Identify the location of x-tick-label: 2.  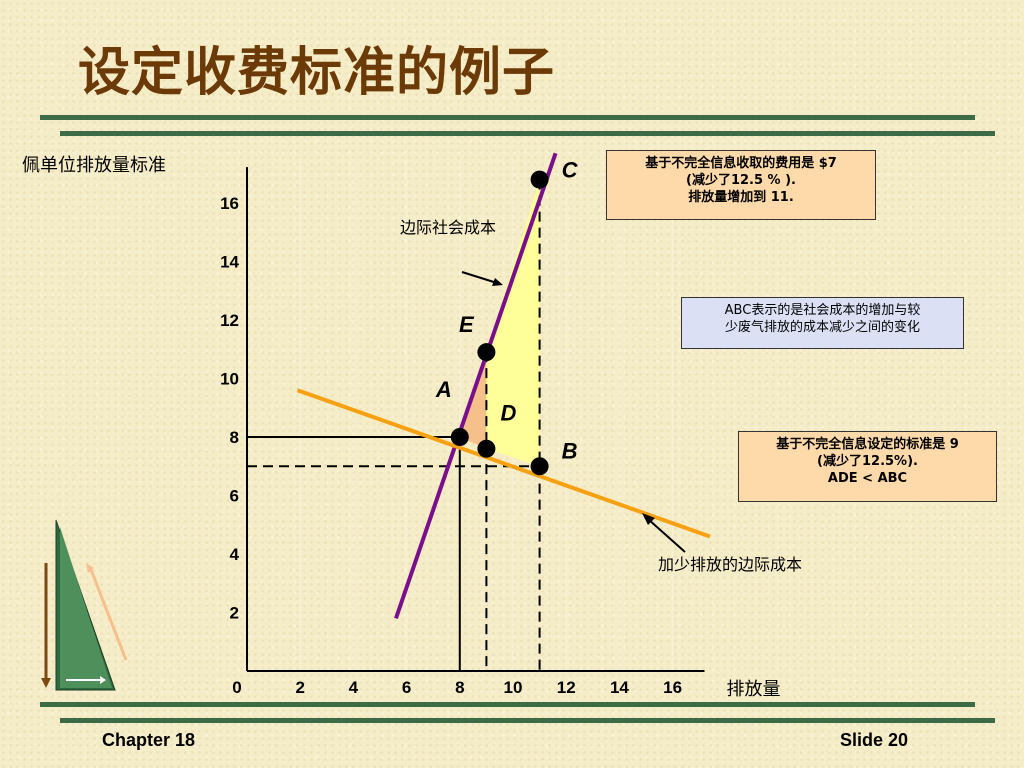
(299, 687).